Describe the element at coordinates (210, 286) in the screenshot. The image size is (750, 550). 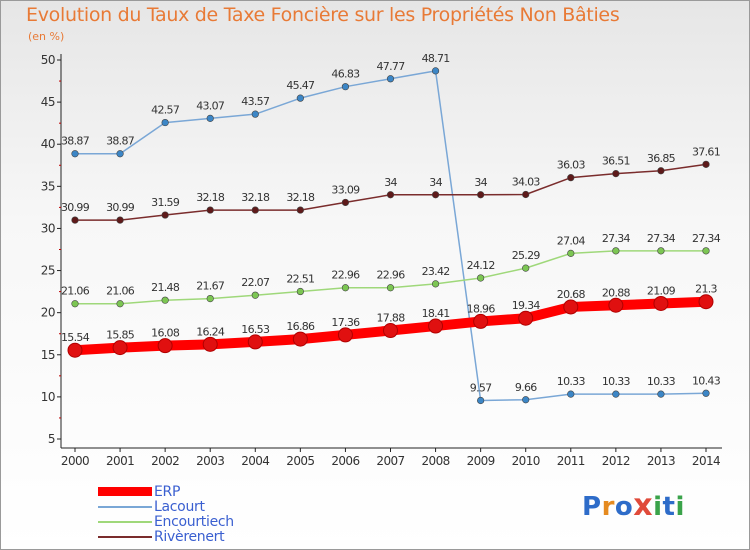
I see `data-label-encourtiech: 21.67` at that location.